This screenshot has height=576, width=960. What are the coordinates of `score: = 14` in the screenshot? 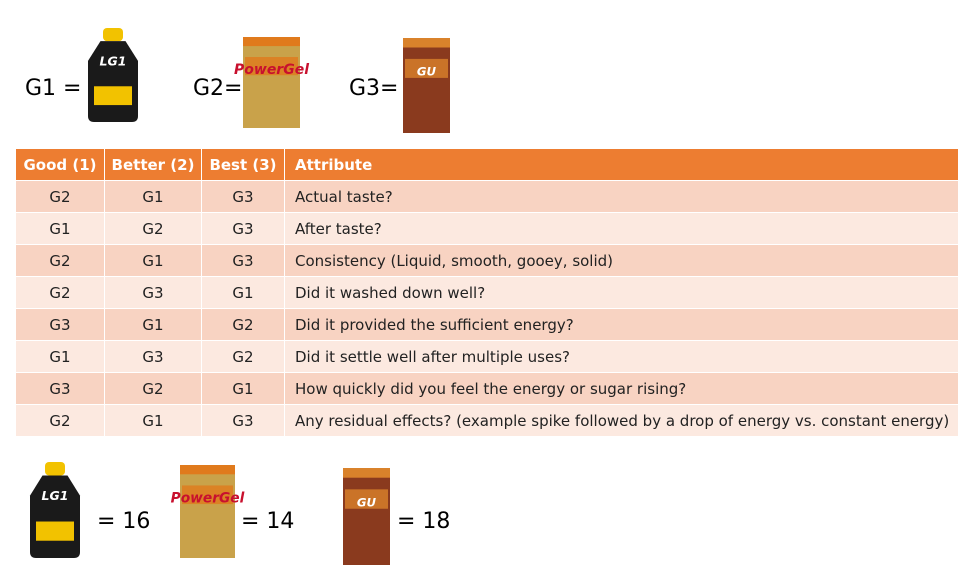 It's located at (267, 521).